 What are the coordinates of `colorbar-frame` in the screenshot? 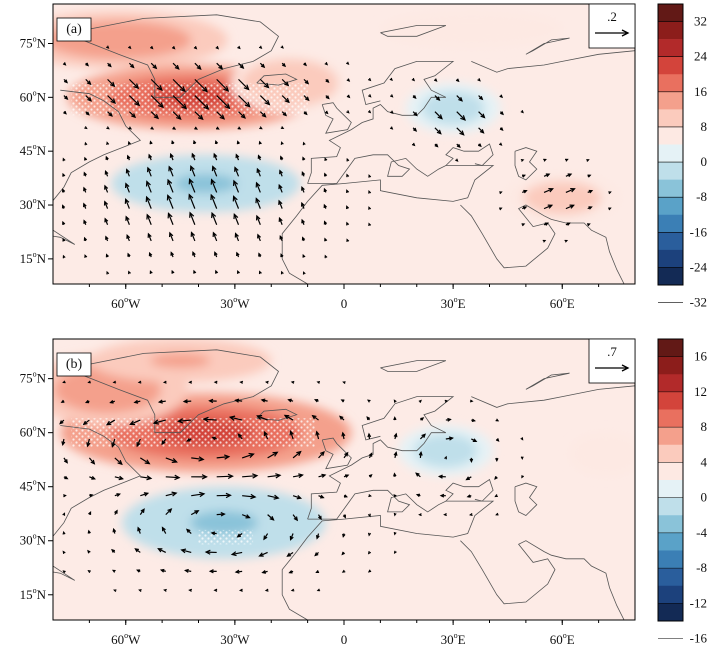 It's located at (670, 144).